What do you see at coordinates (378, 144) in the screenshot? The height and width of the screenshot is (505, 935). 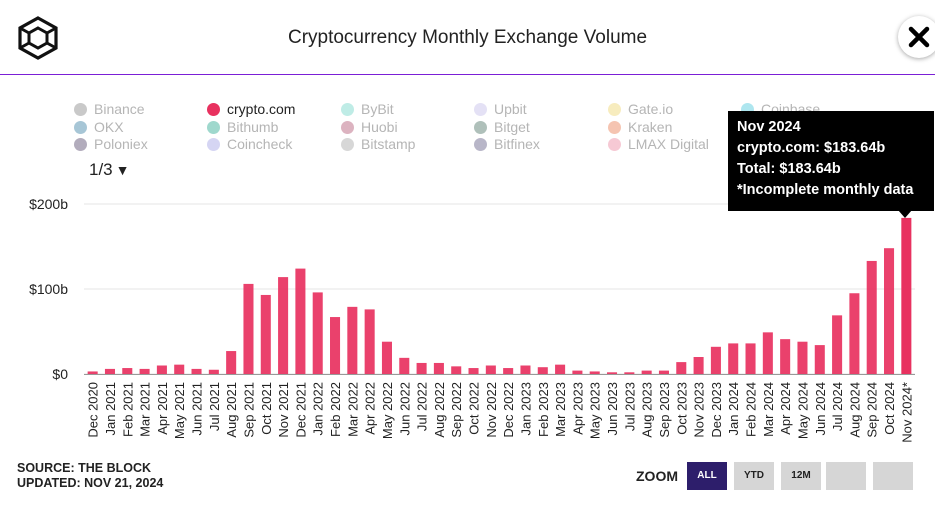 I see `legend-item-bitstamp: Bitstamp` at bounding box center [378, 144].